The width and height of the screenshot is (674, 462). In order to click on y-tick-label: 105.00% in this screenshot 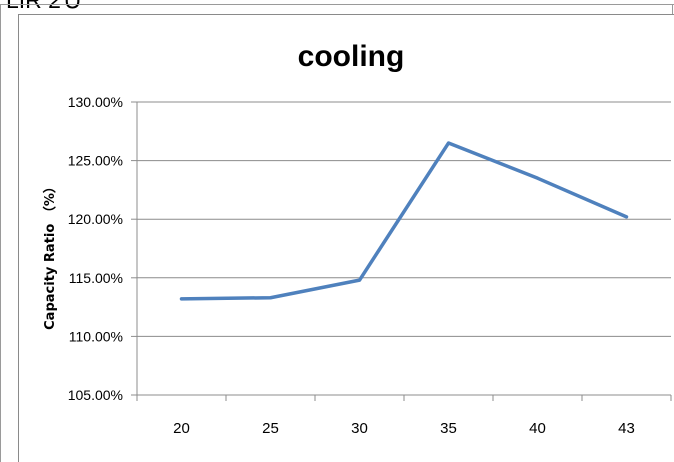, I will do `click(95, 395)`.